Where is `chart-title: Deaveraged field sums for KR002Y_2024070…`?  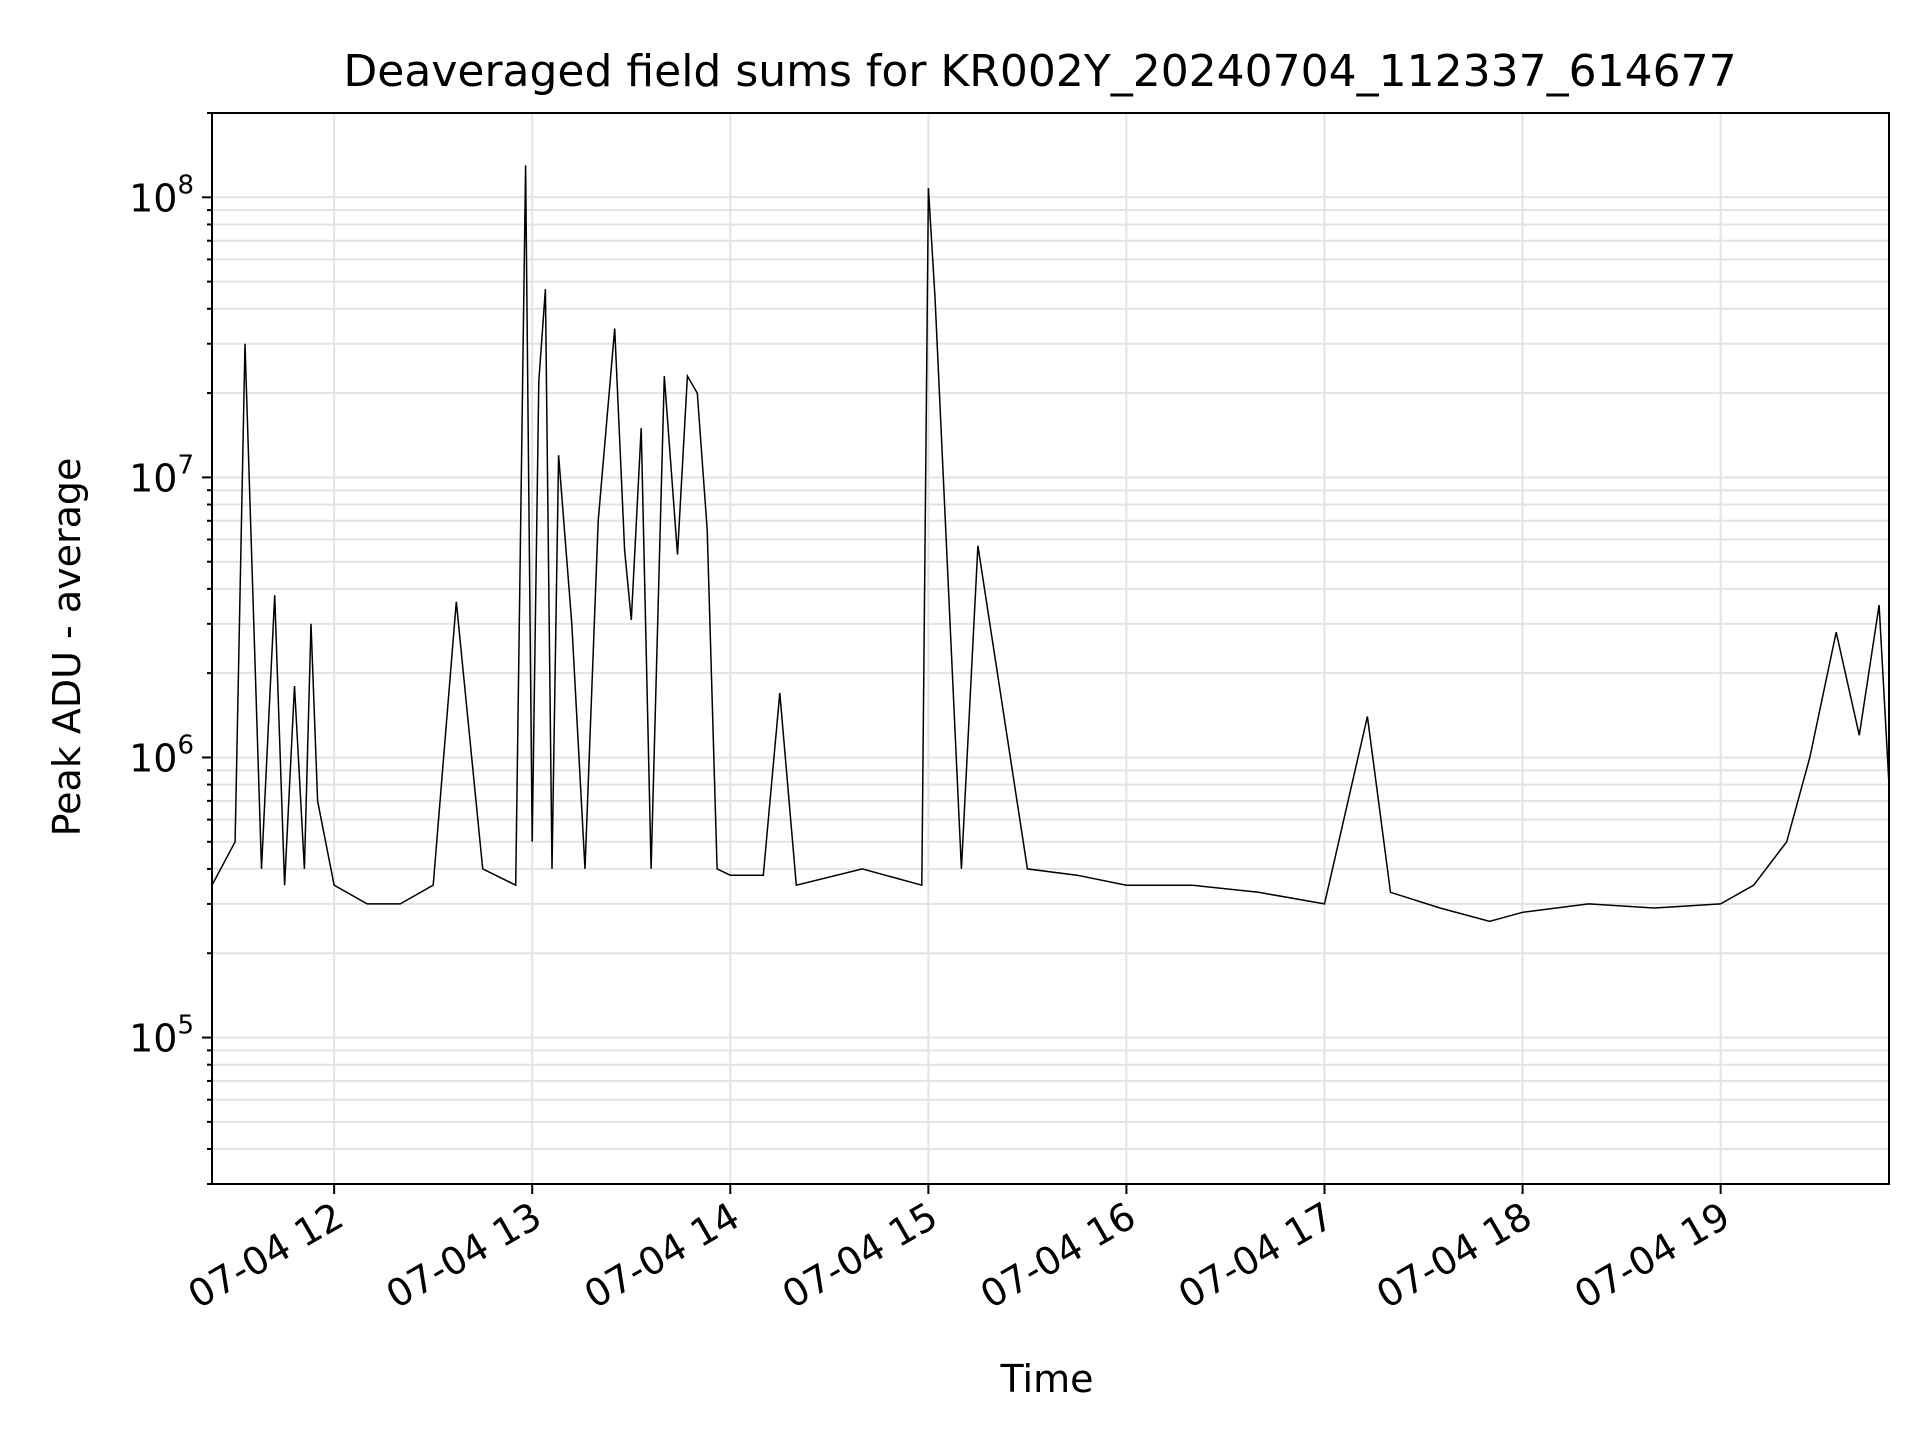
chart-title: Deaveraged field sums for KR002Y_2024070… is located at coordinates (1039, 71).